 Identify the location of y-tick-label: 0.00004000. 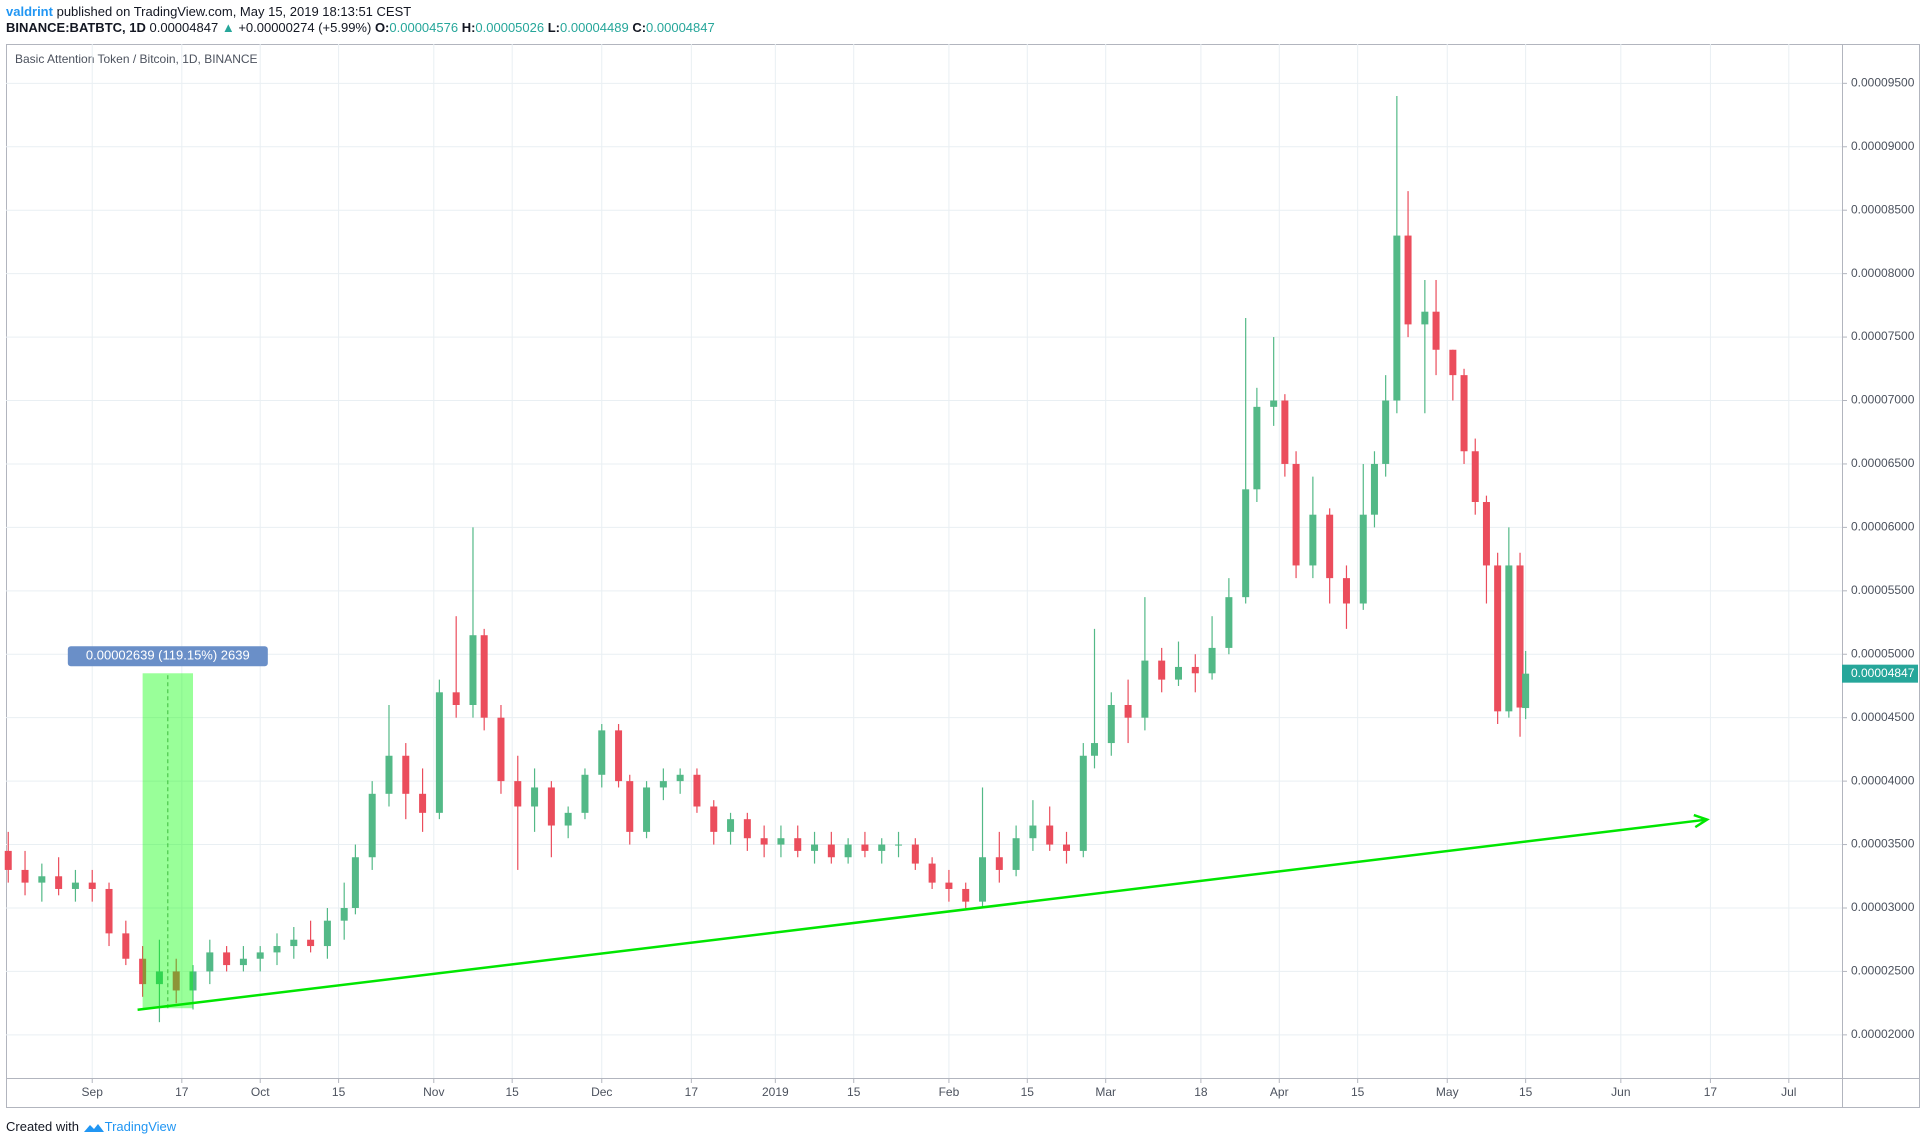
(1883, 780).